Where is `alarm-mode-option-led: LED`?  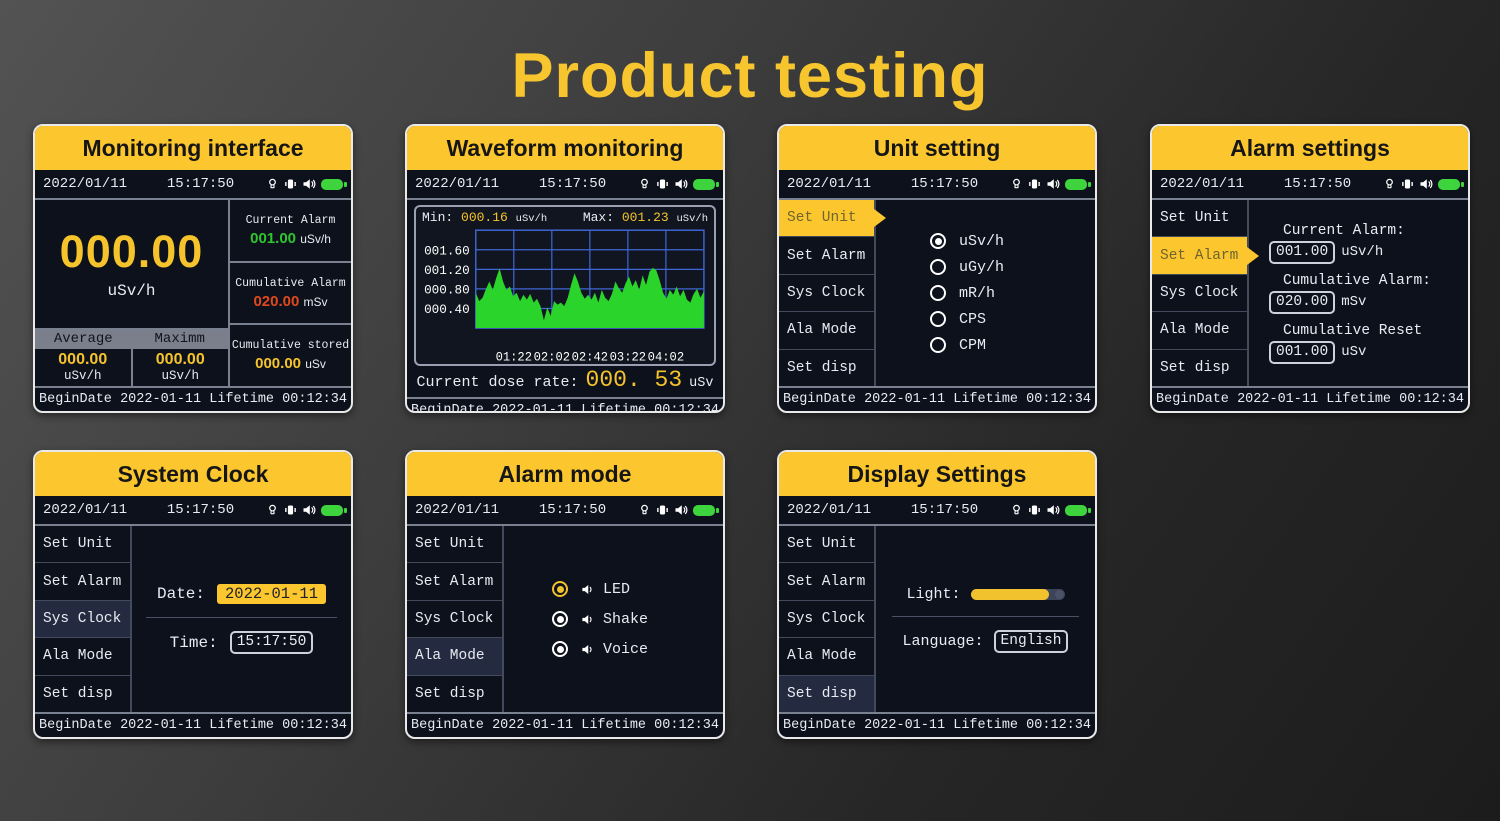 alarm-mode-option-led: LED is located at coordinates (637, 589).